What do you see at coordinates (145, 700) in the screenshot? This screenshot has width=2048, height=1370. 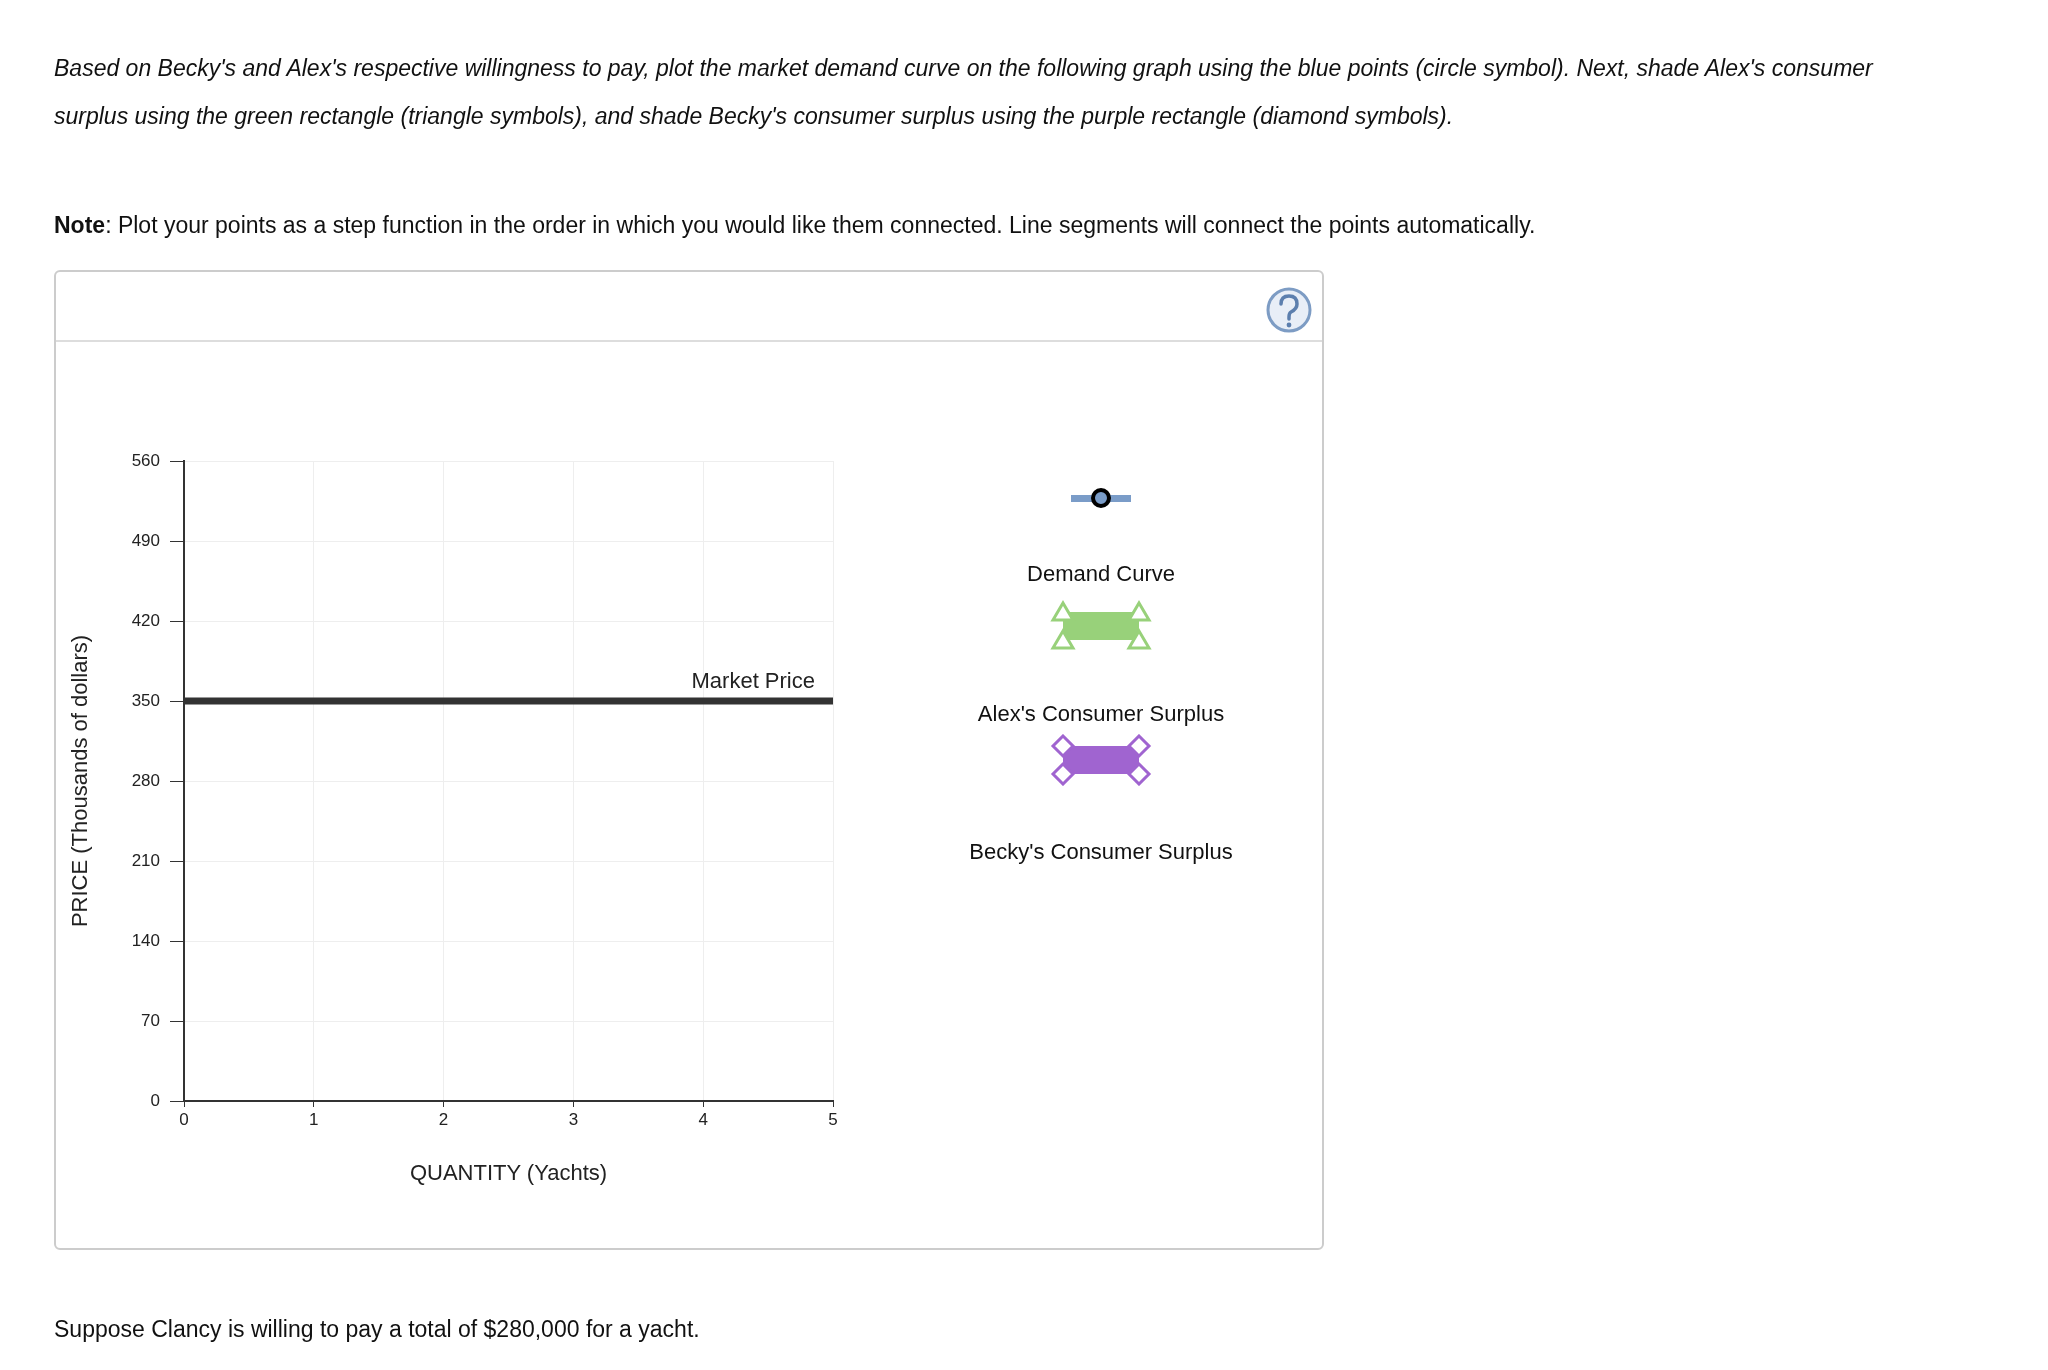 I see `y-tick-label: 350` at bounding box center [145, 700].